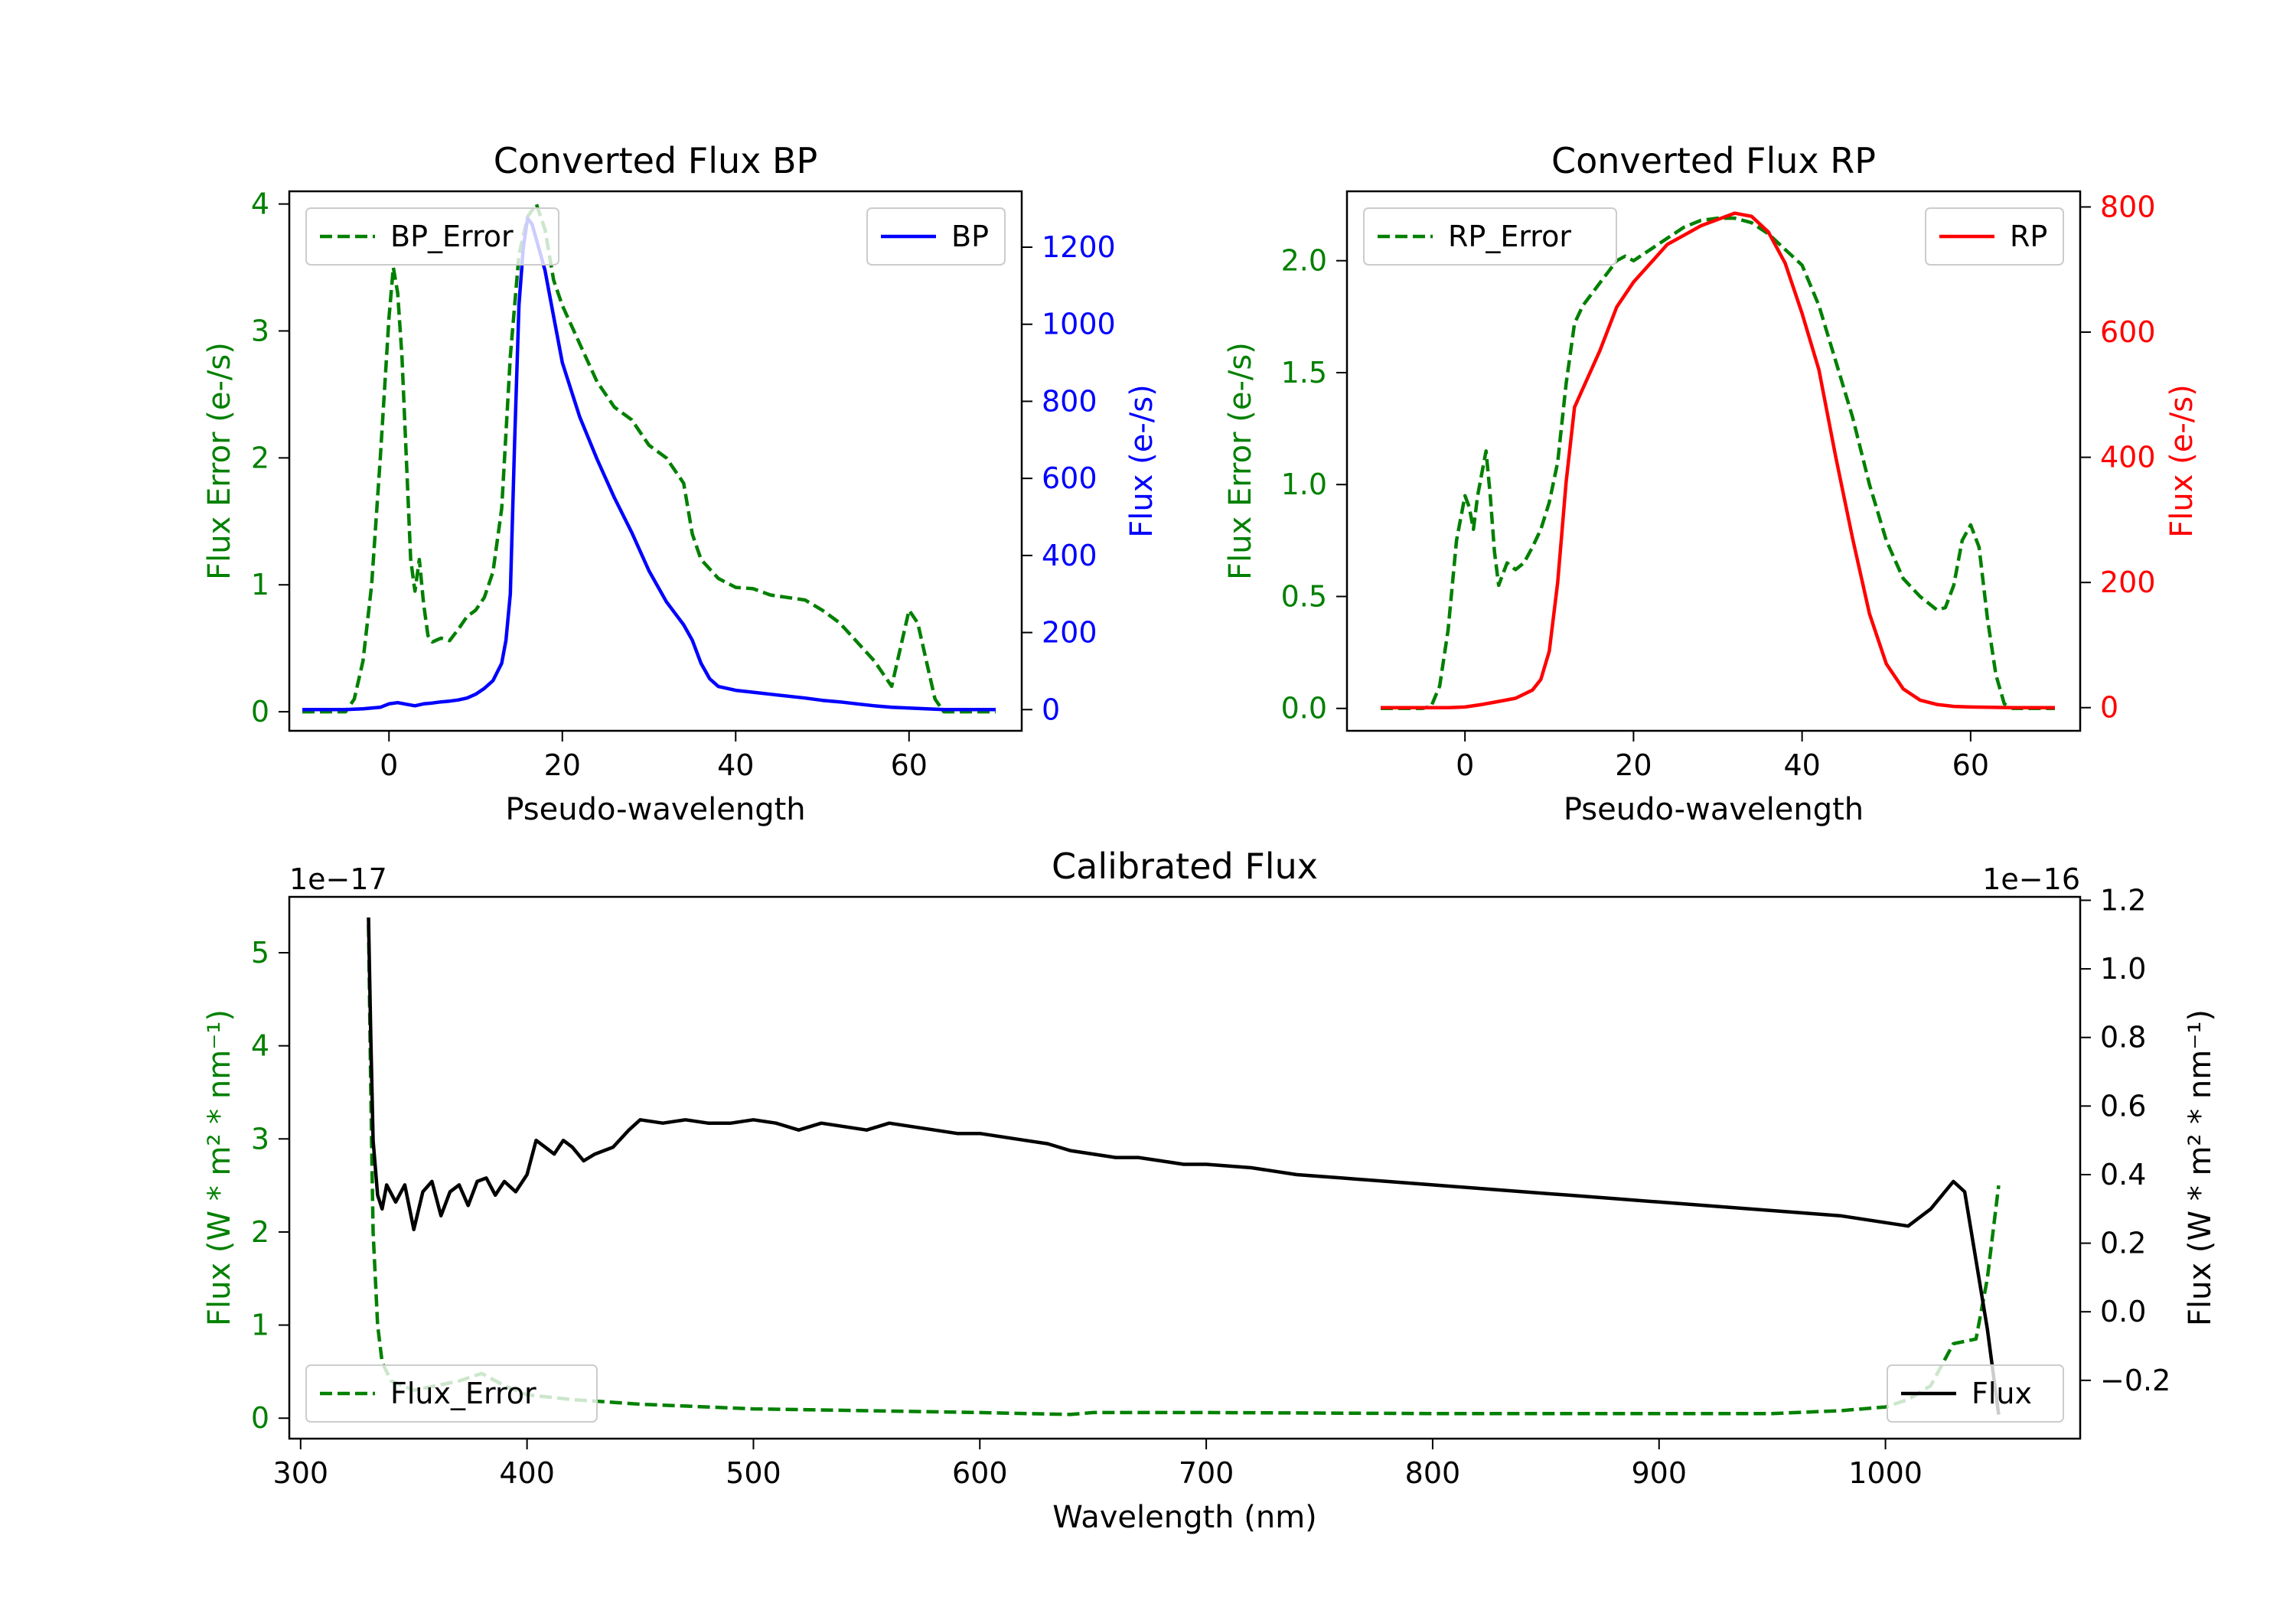 The width and height of the screenshot is (2296, 1607). Describe the element at coordinates (527, 1473) in the screenshot. I see `x-tick-label: 400` at that location.